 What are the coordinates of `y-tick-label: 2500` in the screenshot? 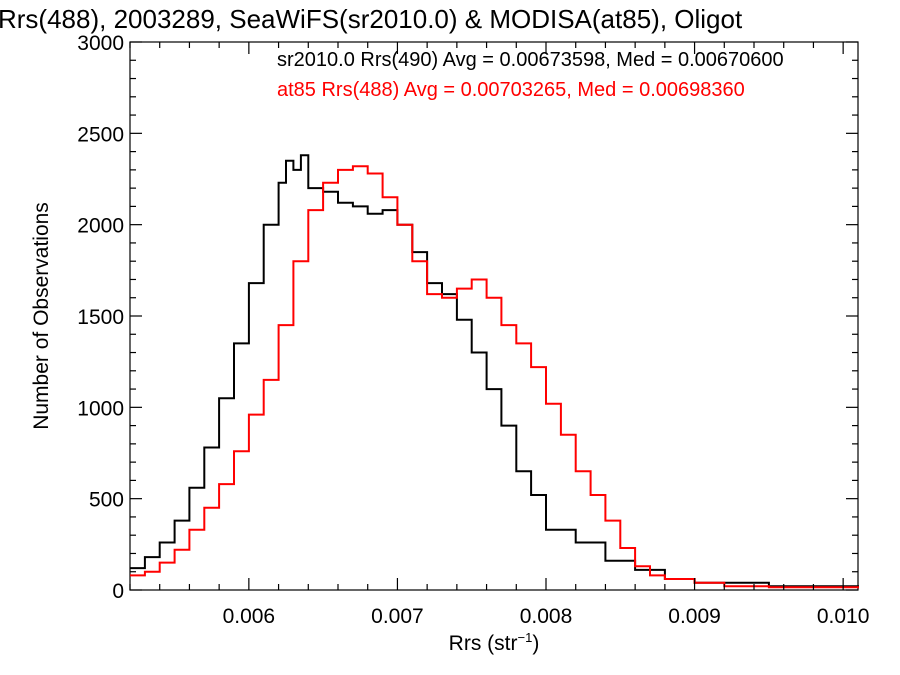 It's located at (100, 134).